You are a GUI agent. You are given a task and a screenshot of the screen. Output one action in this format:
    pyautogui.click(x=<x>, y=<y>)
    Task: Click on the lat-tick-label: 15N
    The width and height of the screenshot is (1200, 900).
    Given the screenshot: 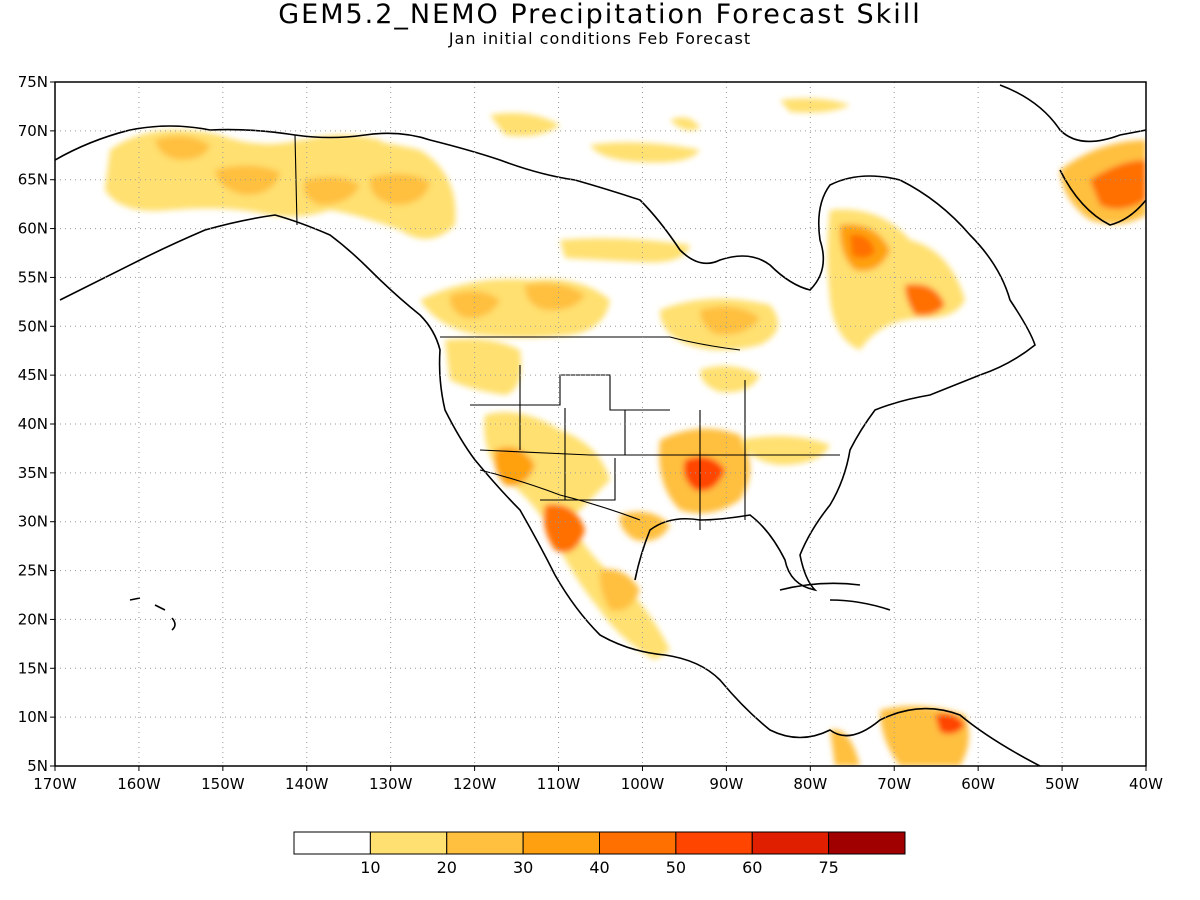 What is the action you would take?
    pyautogui.click(x=33, y=668)
    